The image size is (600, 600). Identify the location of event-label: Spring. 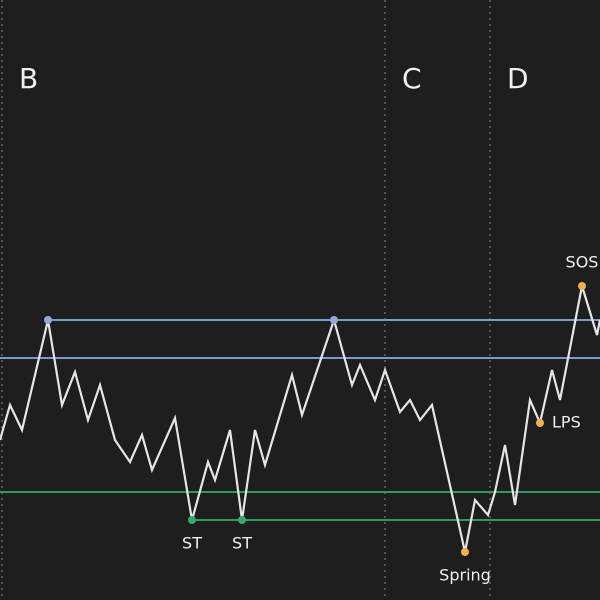
(465, 575).